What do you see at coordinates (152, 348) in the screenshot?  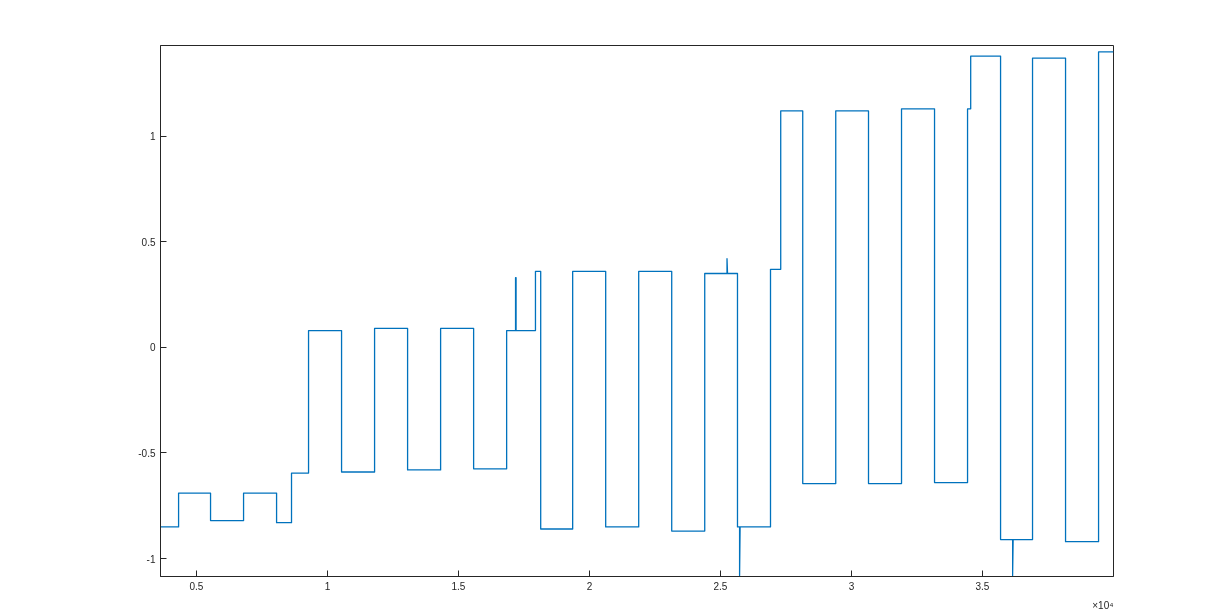 I see `y-tick-label: 0` at bounding box center [152, 348].